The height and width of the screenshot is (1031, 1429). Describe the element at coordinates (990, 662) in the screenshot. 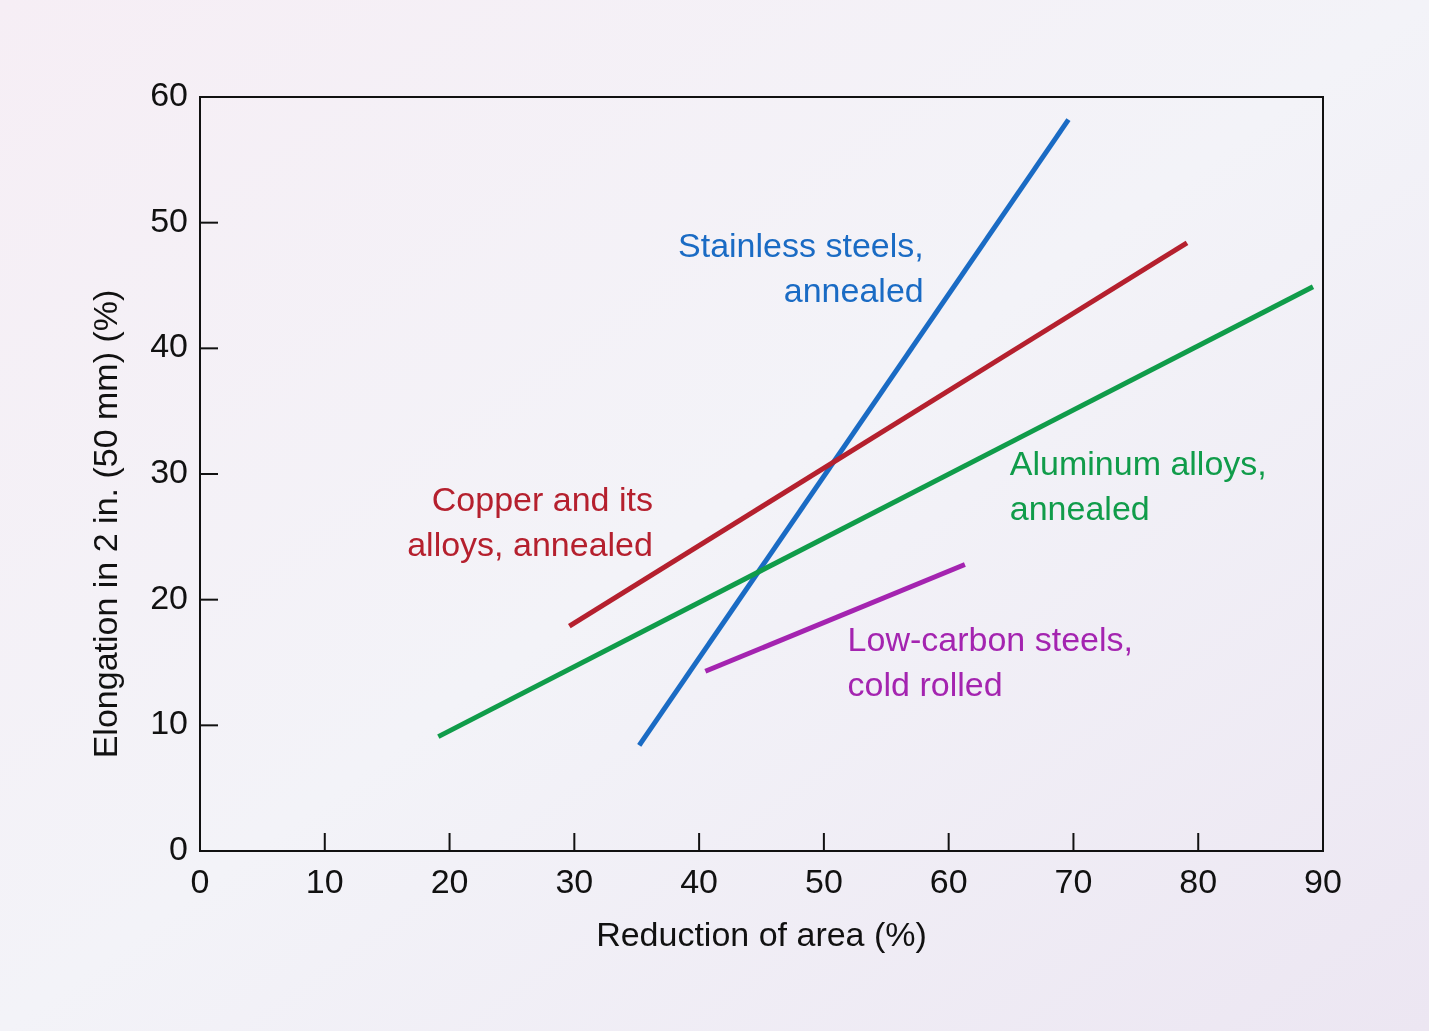

I see `series-label: Low-carbon steels, cold rolled` at that location.